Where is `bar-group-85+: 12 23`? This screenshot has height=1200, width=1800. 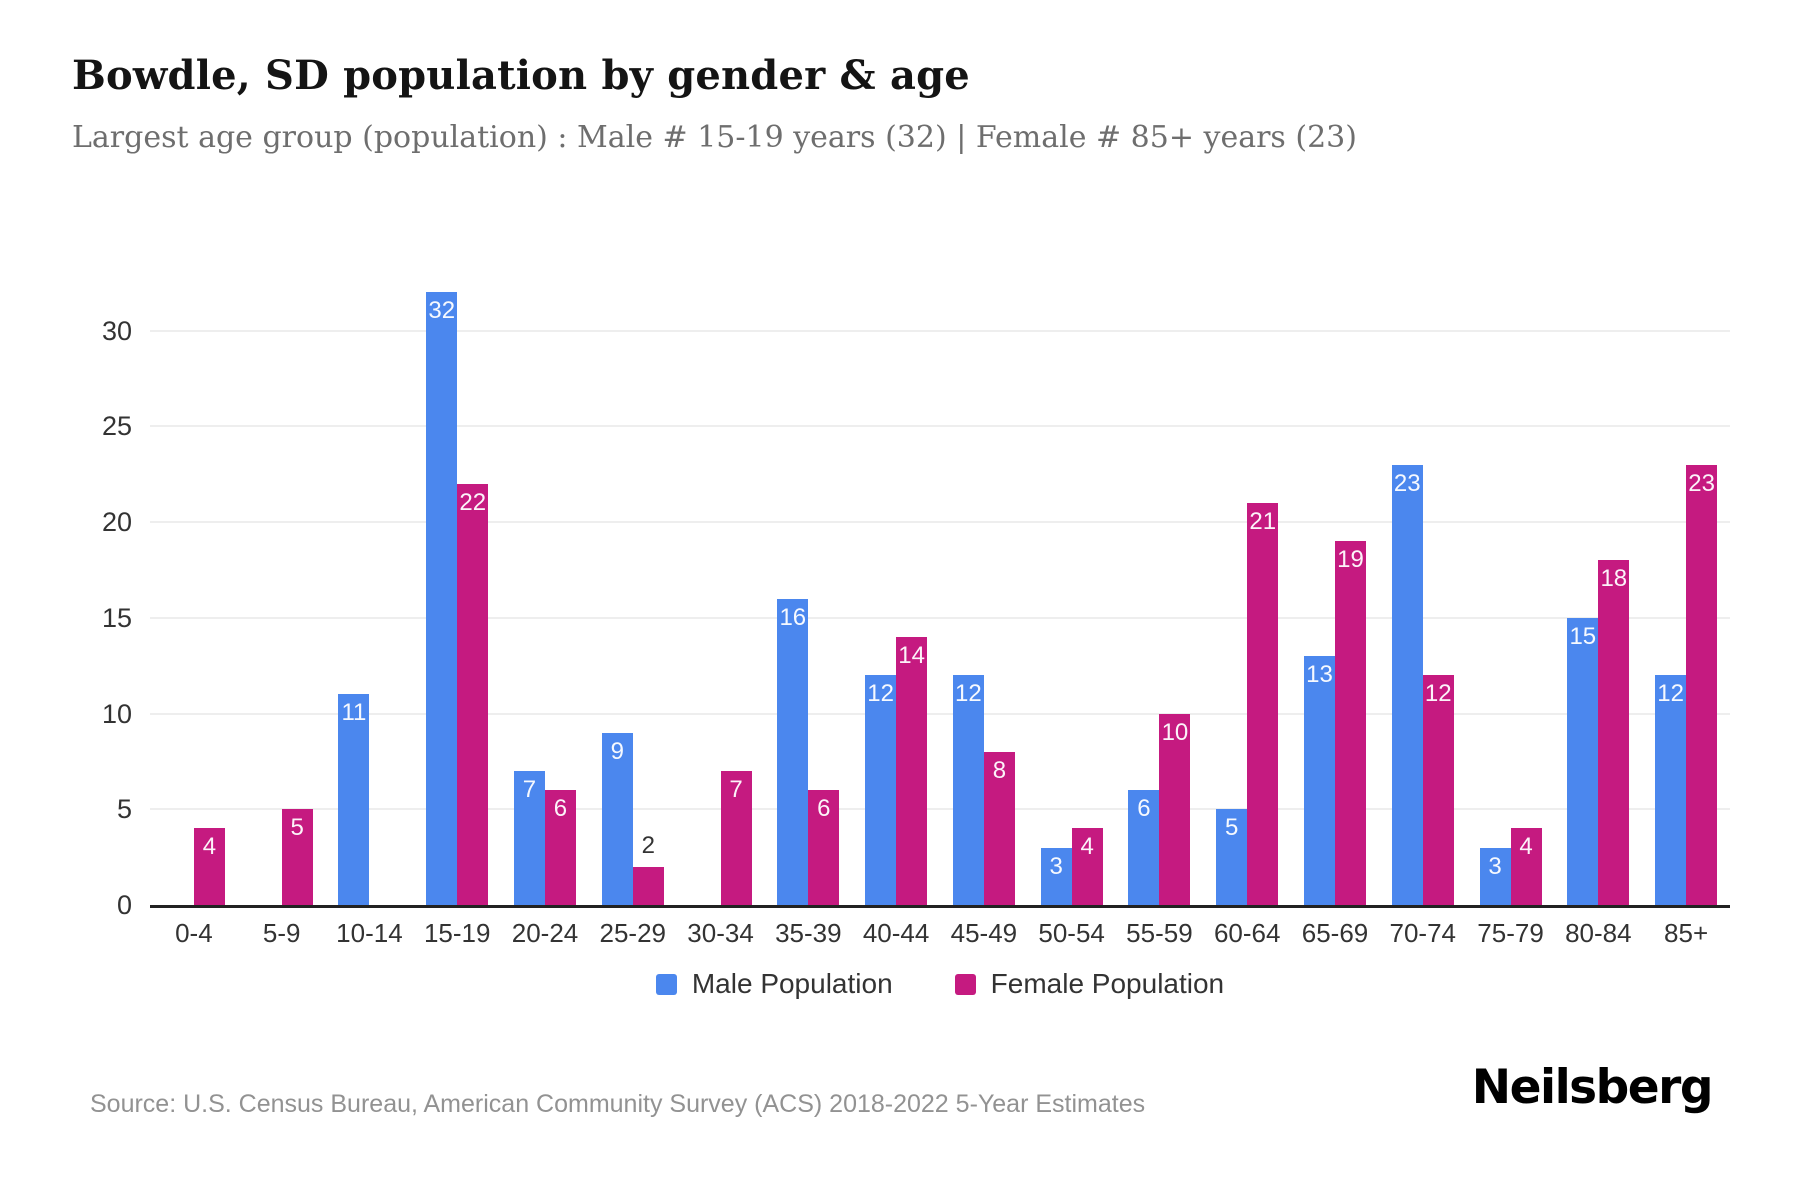
bar-group-85+: 12 23 is located at coordinates (1686, 577).